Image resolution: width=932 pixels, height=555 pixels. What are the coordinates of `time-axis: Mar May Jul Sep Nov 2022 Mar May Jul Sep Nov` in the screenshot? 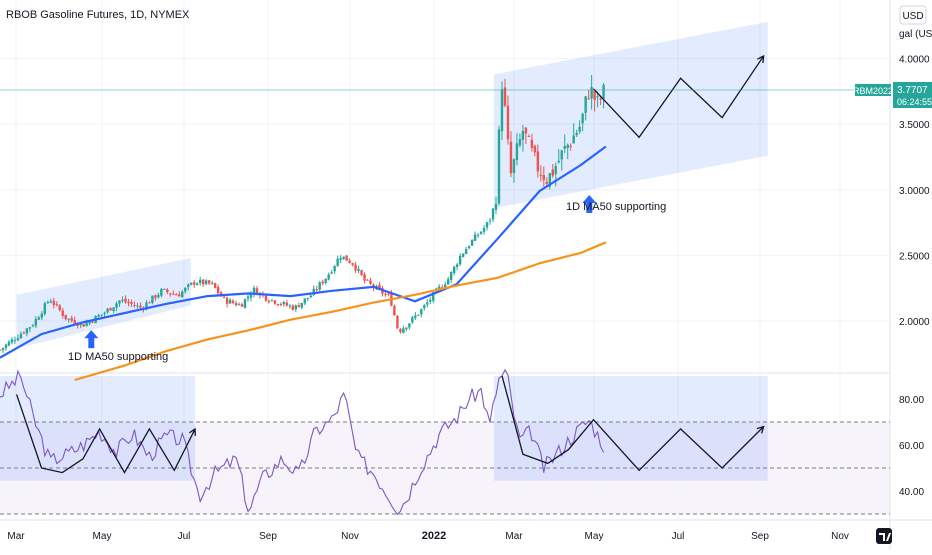 It's located at (428, 536).